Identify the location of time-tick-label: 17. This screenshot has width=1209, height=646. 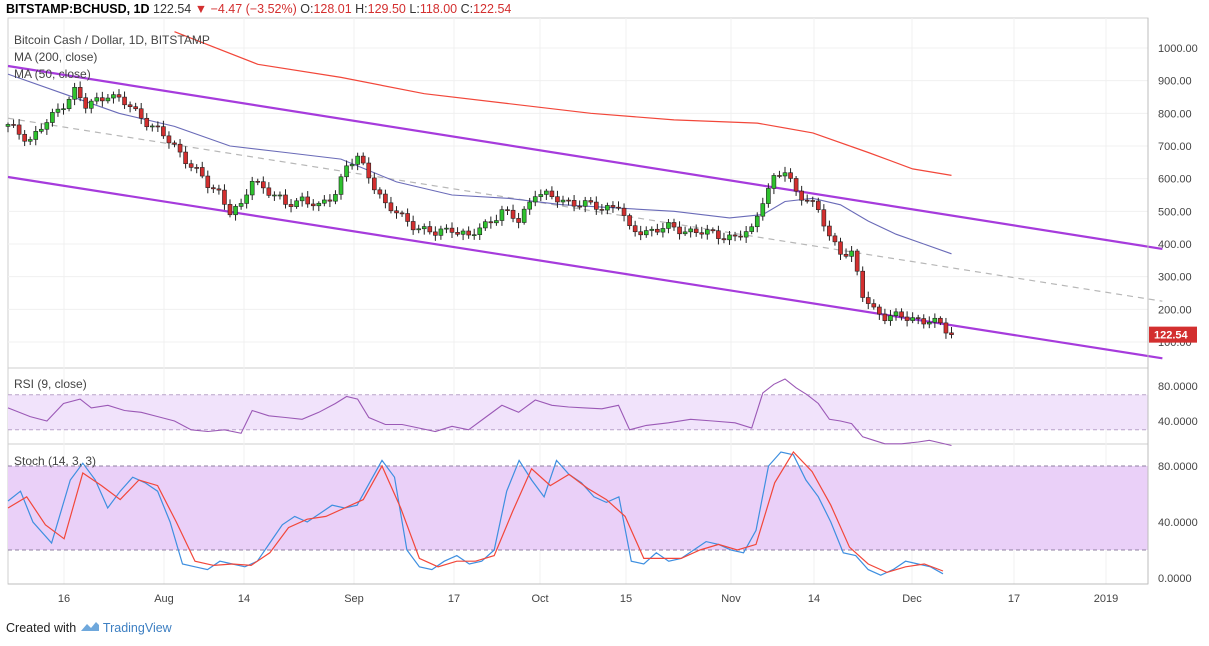
(454, 599).